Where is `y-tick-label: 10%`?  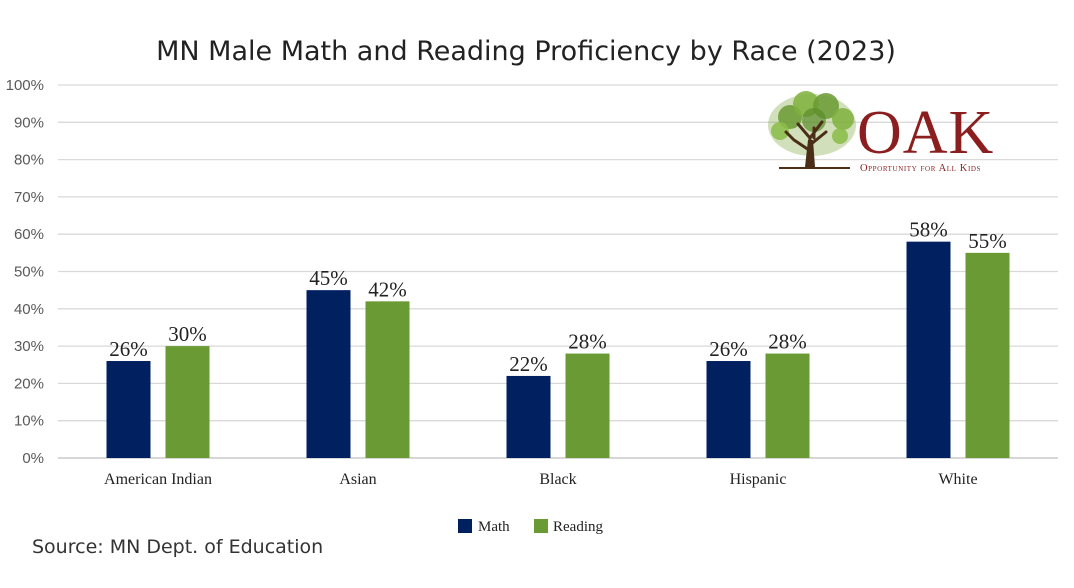
y-tick-label: 10% is located at coordinates (29, 421).